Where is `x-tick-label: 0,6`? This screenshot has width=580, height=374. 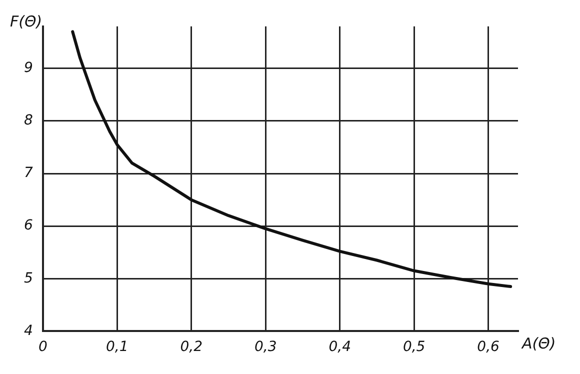
x-tick-label: 0,6 is located at coordinates (488, 347).